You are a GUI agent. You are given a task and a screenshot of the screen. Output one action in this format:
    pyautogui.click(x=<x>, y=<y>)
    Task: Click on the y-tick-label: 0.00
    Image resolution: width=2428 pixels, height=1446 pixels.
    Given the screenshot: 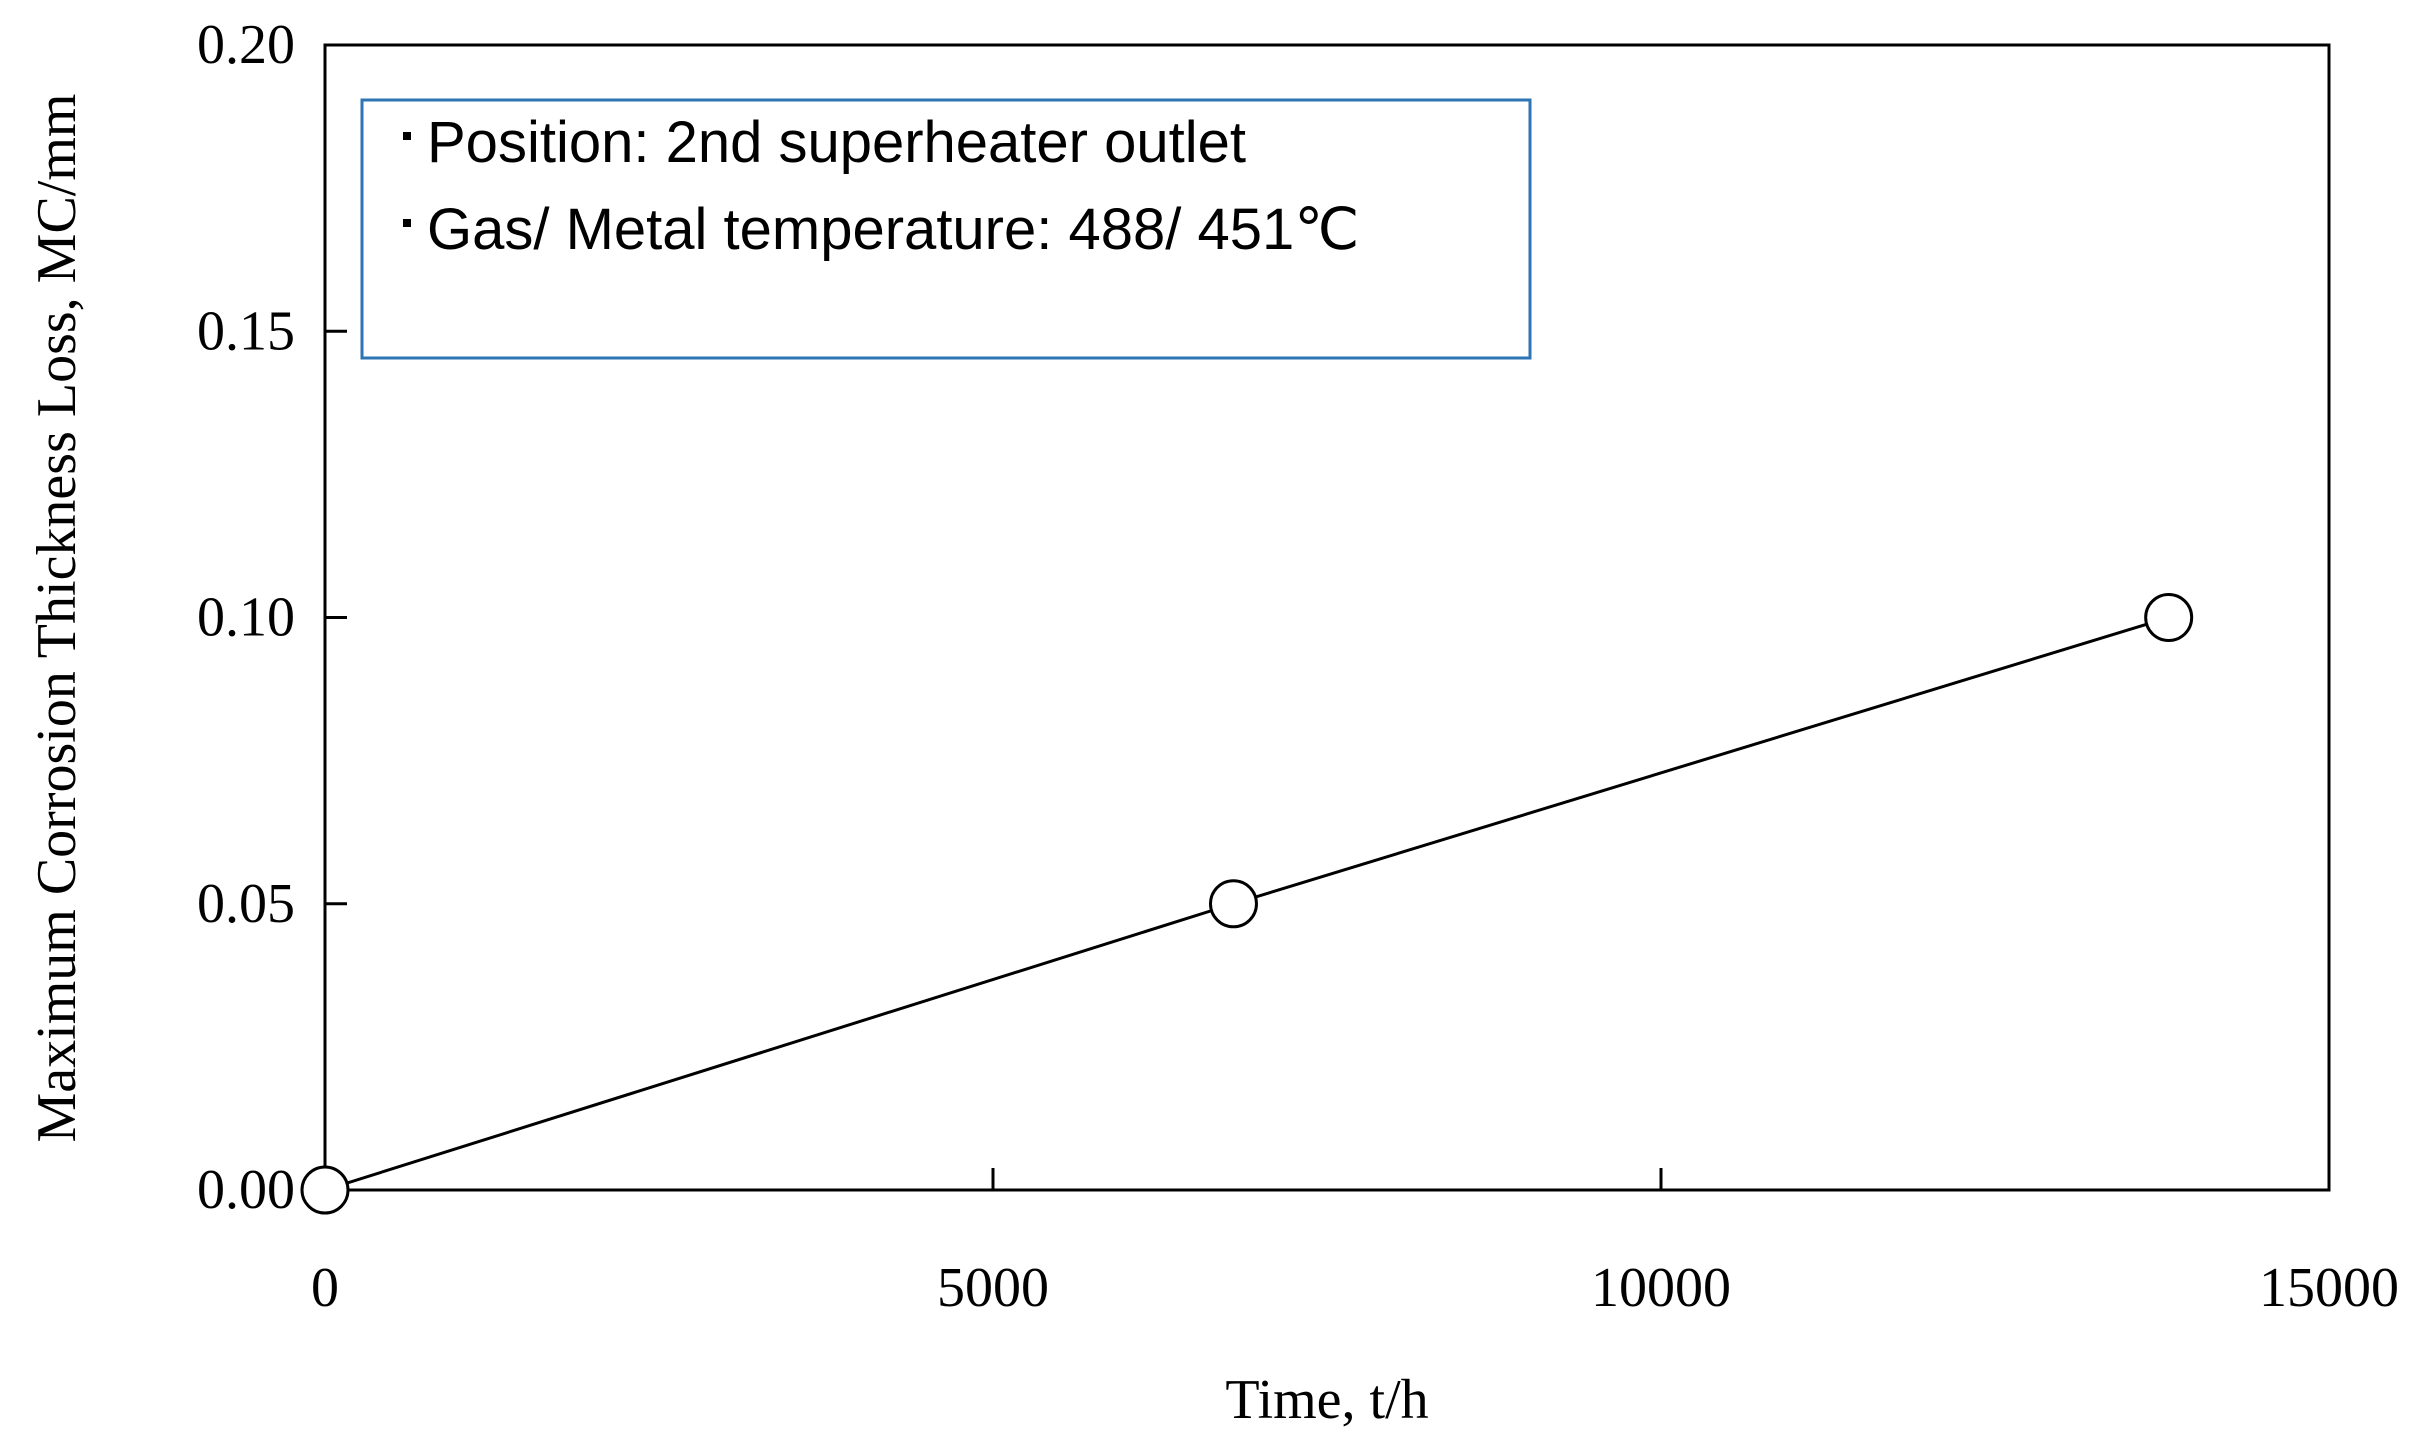 What is the action you would take?
    pyautogui.click(x=246, y=1190)
    